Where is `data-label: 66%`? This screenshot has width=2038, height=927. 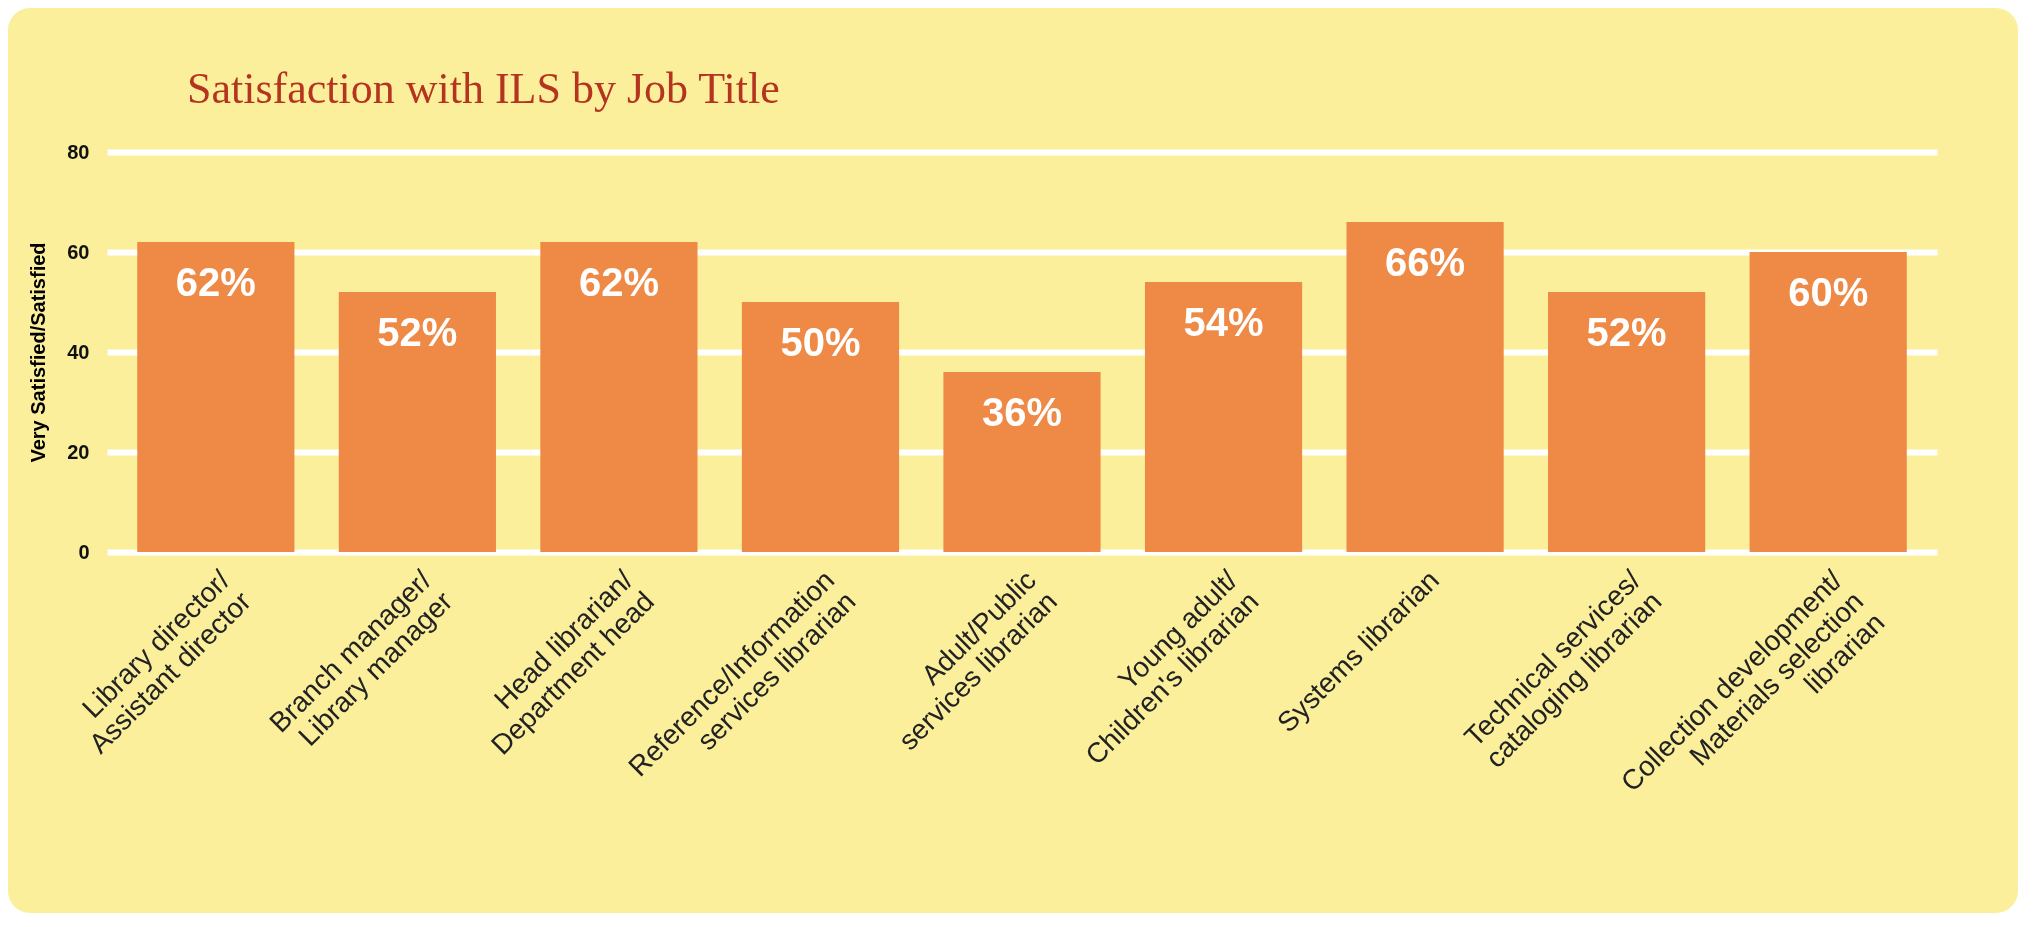 data-label: 66% is located at coordinates (1425, 262).